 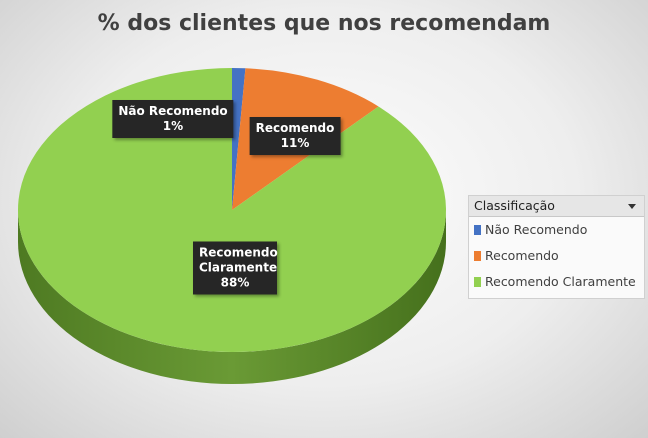 I want to click on data-label: Não Recomendo 1%, so click(x=173, y=119).